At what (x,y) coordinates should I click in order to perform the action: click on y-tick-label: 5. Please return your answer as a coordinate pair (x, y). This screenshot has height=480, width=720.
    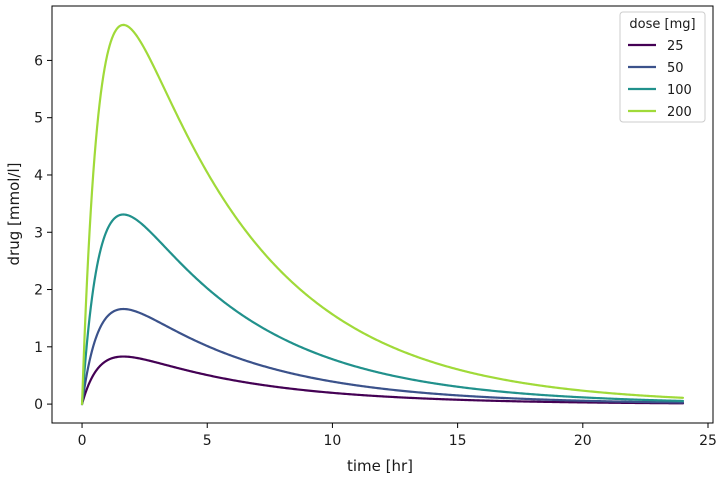
    Looking at the image, I should click on (38, 119).